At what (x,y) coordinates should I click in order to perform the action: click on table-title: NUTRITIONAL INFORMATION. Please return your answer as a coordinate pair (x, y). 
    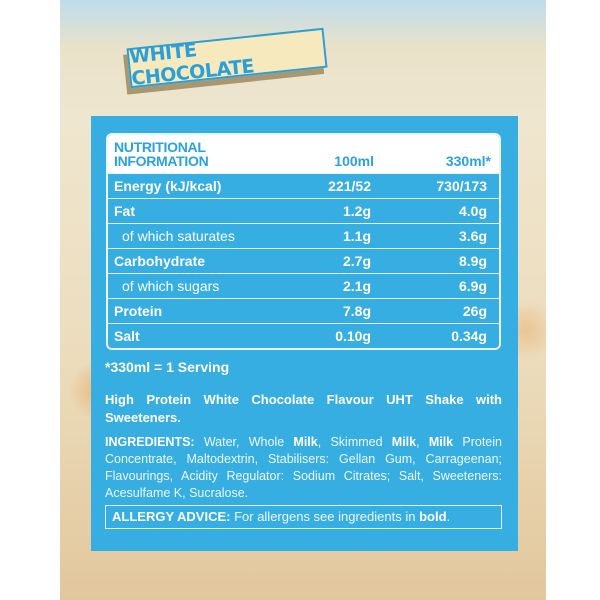
    Looking at the image, I should click on (161, 154).